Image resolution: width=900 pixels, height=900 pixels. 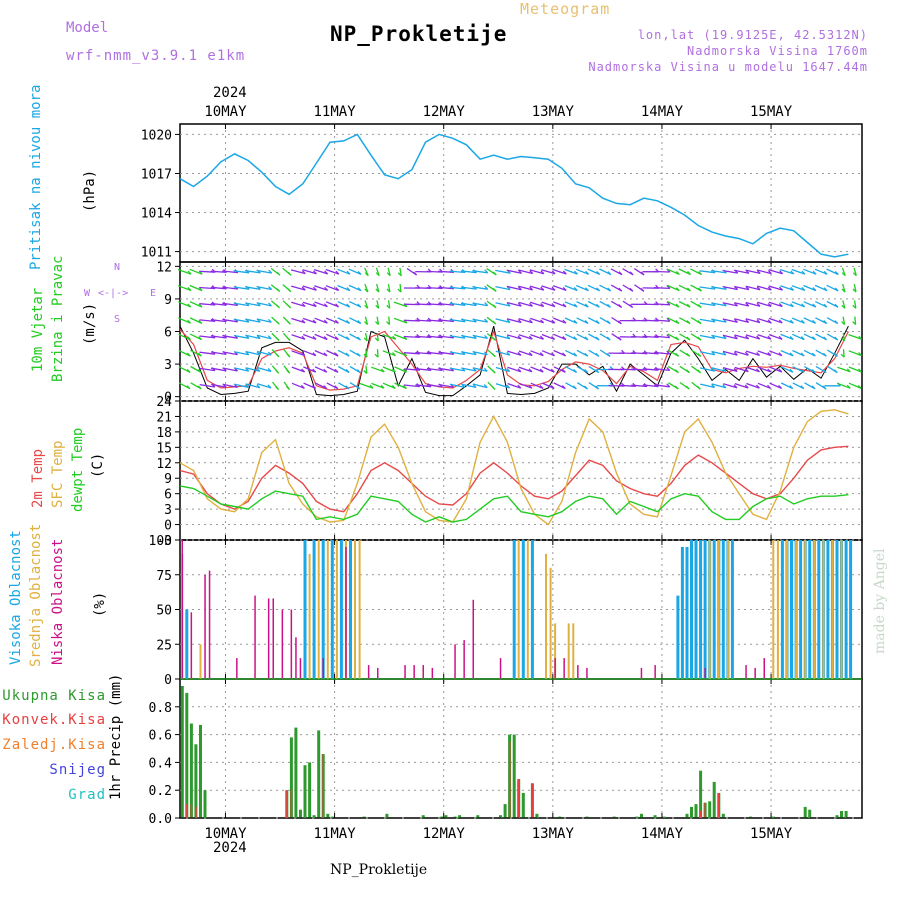 I want to click on y-tick-label: 18, so click(x=164, y=433).